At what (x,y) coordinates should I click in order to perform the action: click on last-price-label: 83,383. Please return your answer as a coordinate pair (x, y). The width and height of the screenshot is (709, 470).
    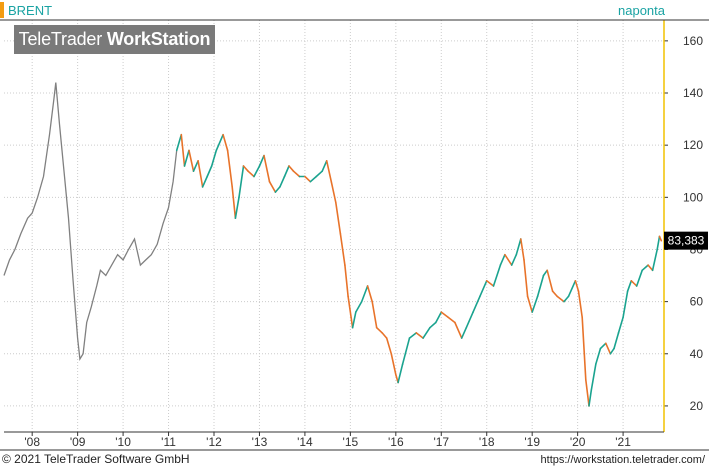
    Looking at the image, I should click on (686, 241).